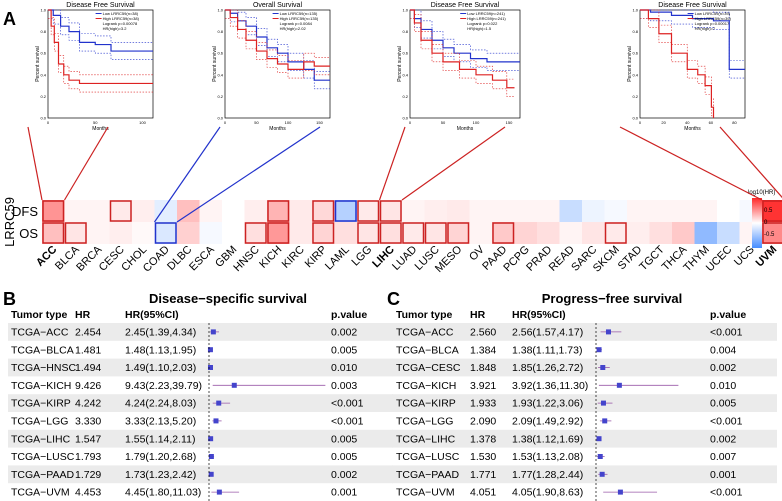  I want to click on km-legend-entry: Logrank p=0.022, so click(482, 23).